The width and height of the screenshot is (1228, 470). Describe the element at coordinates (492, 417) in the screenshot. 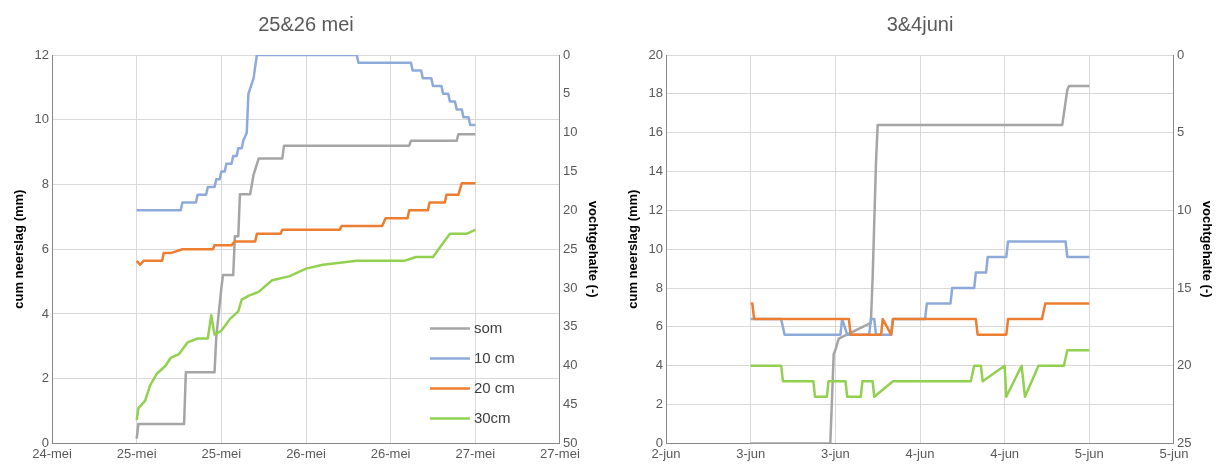

I see `legend-label: 30cm` at that location.